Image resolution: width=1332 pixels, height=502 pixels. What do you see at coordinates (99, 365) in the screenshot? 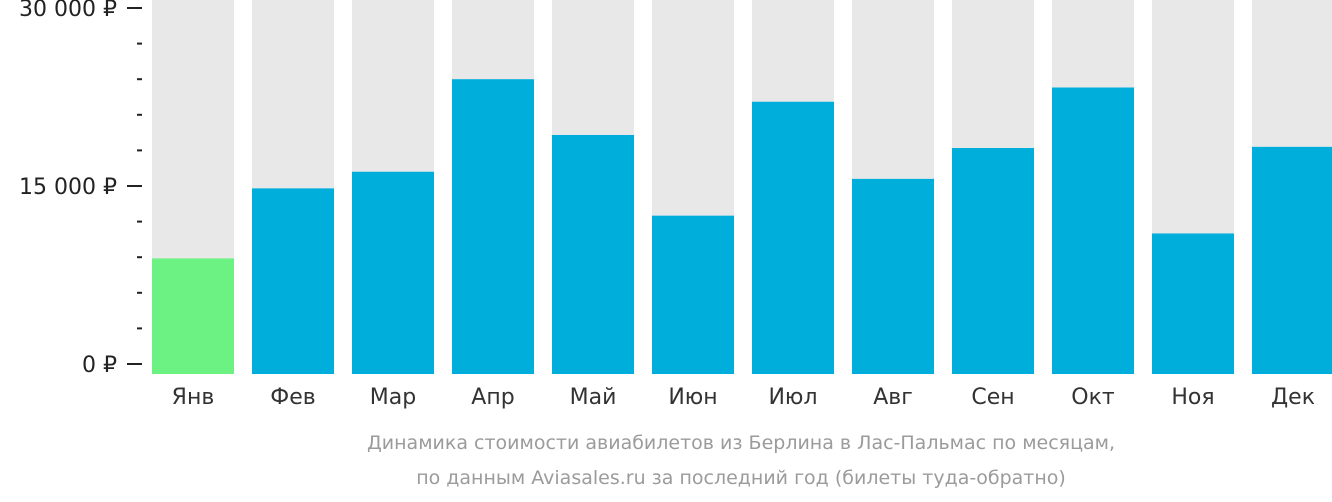
I see `y-tick-label: 0 ₽` at bounding box center [99, 365].